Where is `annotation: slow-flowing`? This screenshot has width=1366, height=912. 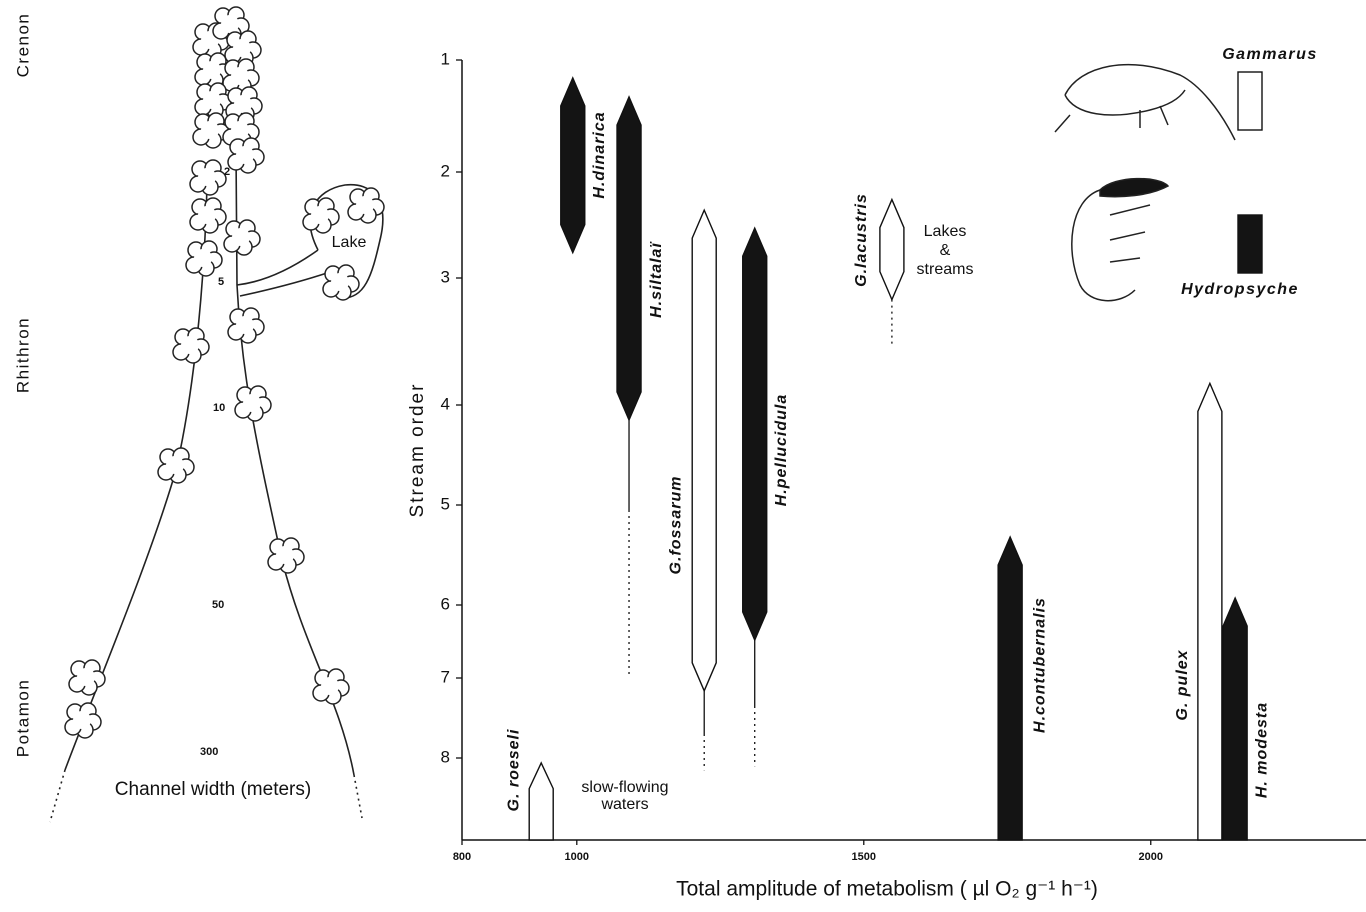
annotation: slow-flowing is located at coordinates (624, 787).